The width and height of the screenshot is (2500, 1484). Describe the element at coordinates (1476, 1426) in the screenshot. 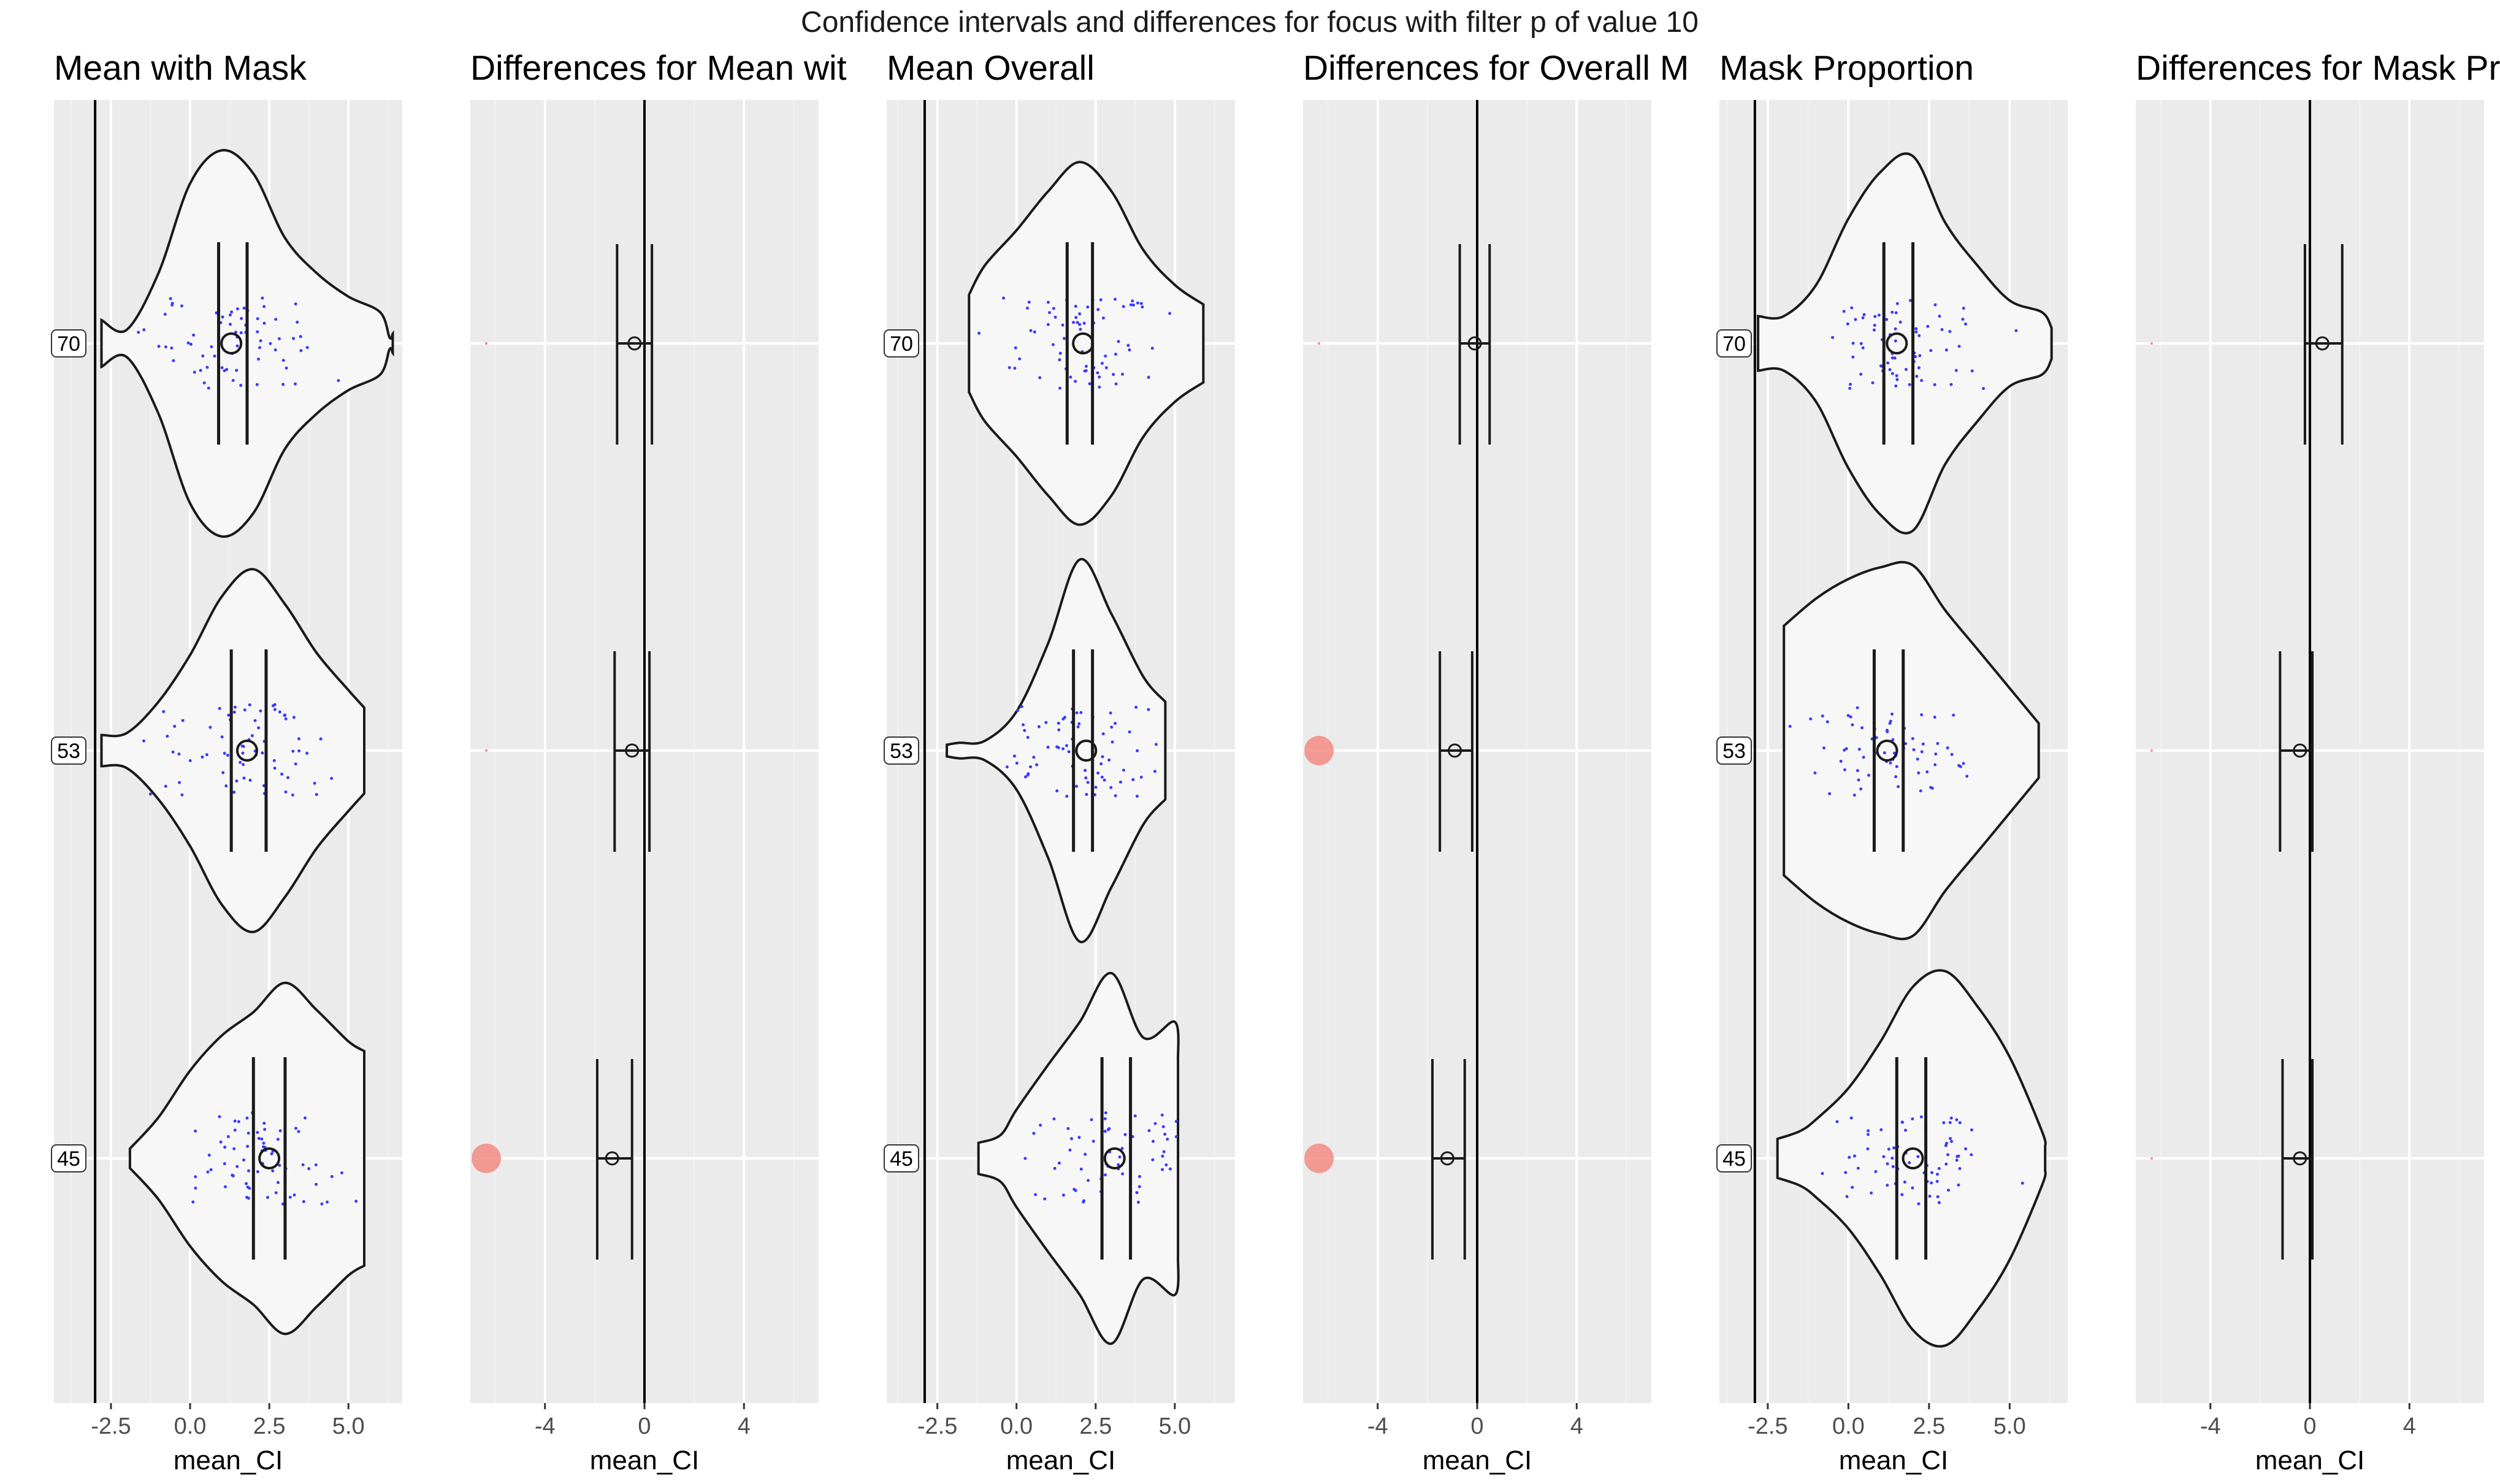

I see `x-tick-label: 0` at that location.